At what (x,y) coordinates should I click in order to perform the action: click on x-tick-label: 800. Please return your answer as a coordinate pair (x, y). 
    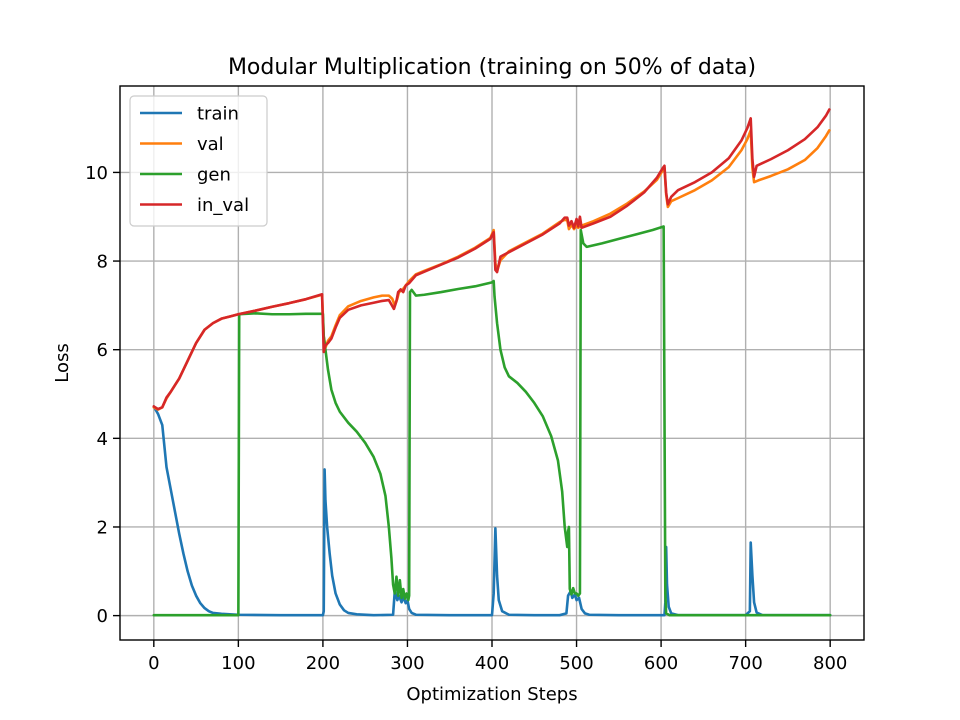
    Looking at the image, I should click on (830, 663).